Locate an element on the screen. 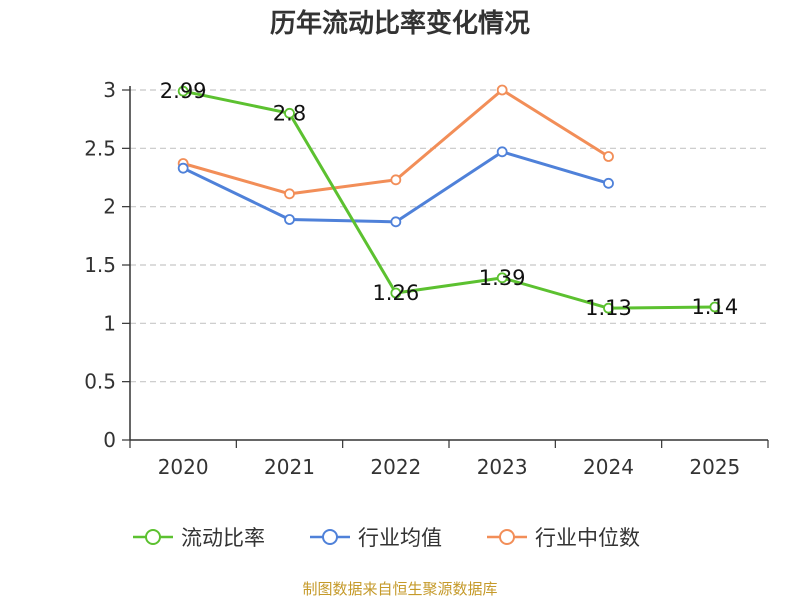  data-label: 2.99 is located at coordinates (183, 91).